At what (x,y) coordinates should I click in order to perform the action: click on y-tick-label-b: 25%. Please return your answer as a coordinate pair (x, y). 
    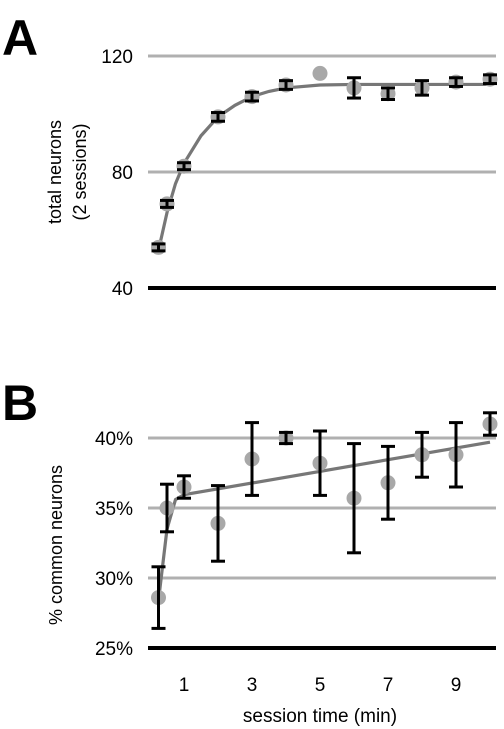
    Looking at the image, I should click on (114, 649).